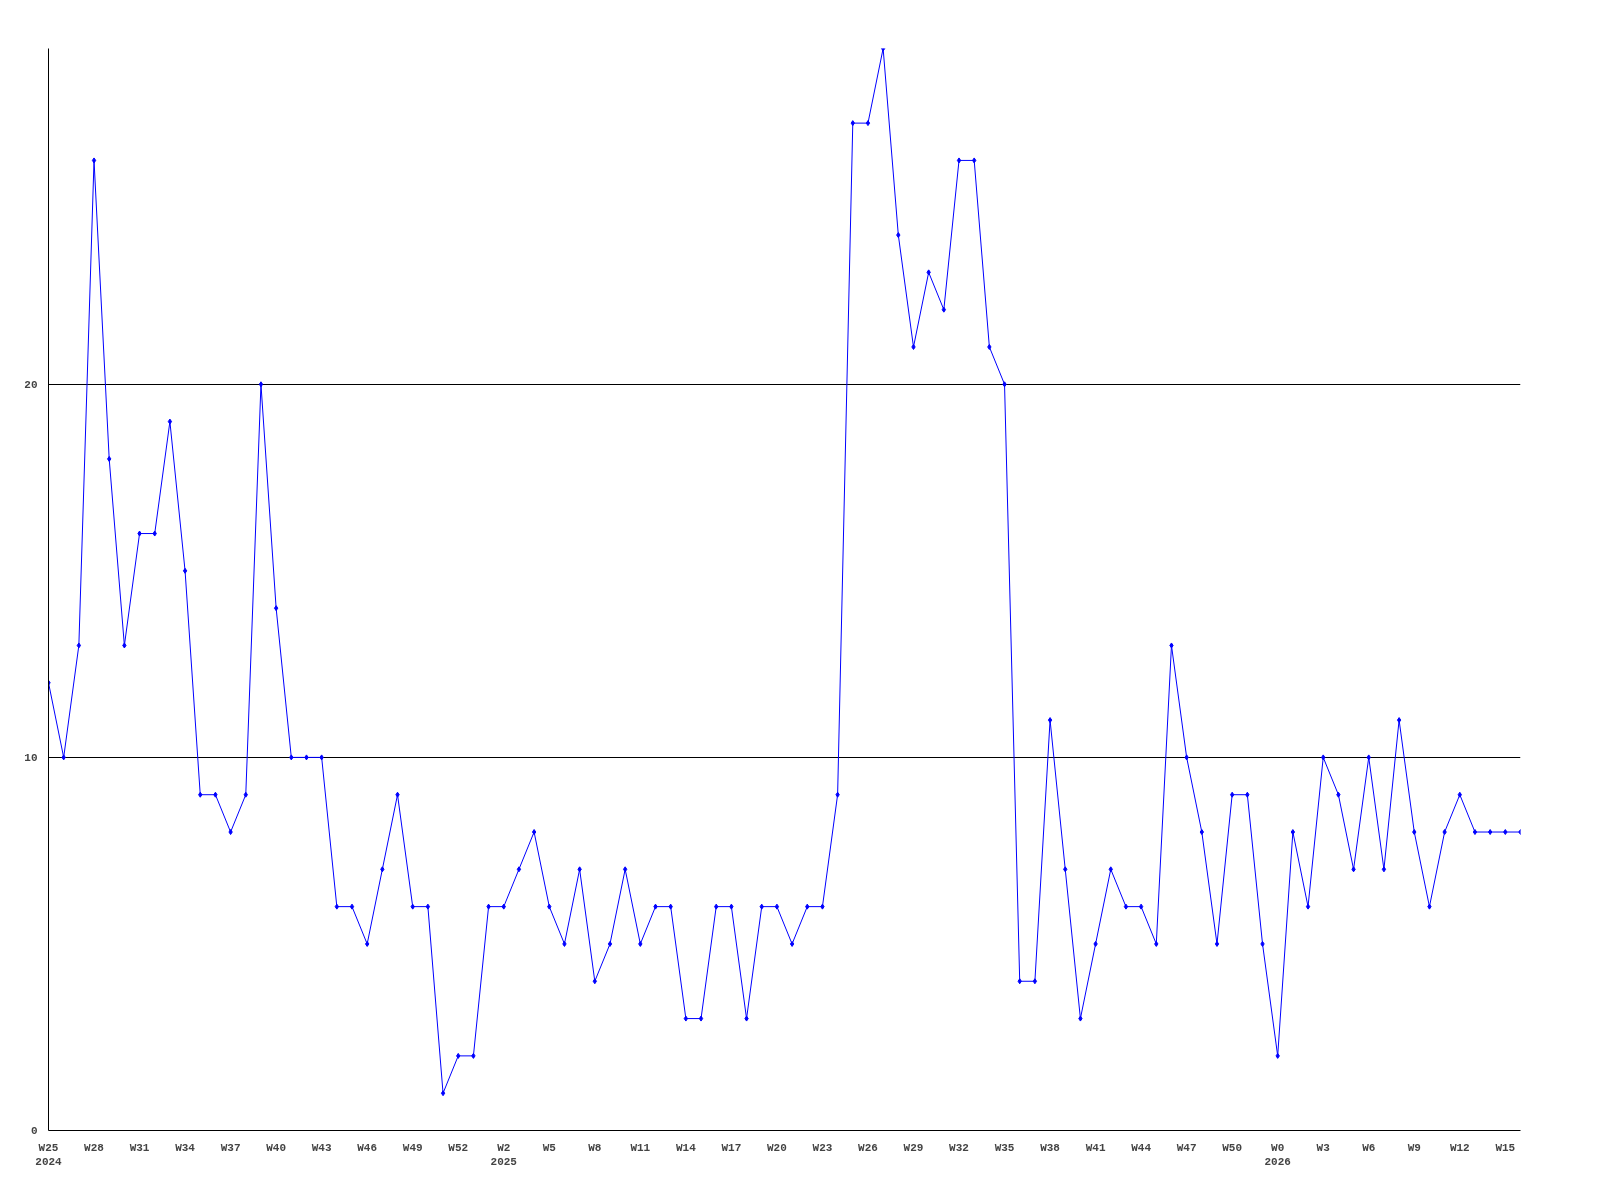 The width and height of the screenshot is (1600, 1200). I want to click on x-tick-label: W47, so click(1186, 1147).